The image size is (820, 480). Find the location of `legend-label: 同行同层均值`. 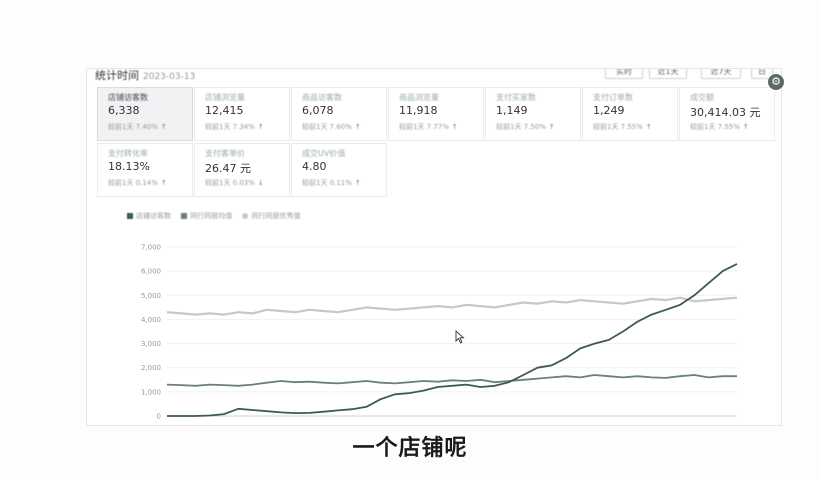

legend-label: 同行同层均值 is located at coordinates (211, 216).